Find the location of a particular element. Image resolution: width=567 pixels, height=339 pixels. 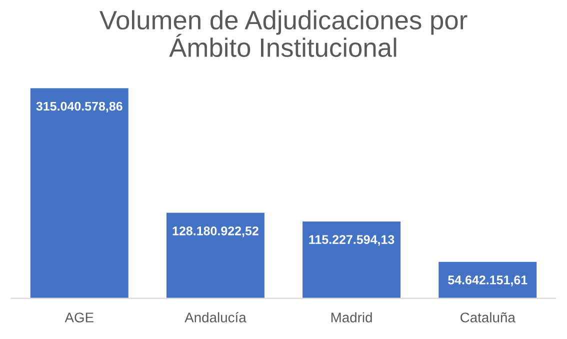

x-tick-label: Cataluña is located at coordinates (488, 317).